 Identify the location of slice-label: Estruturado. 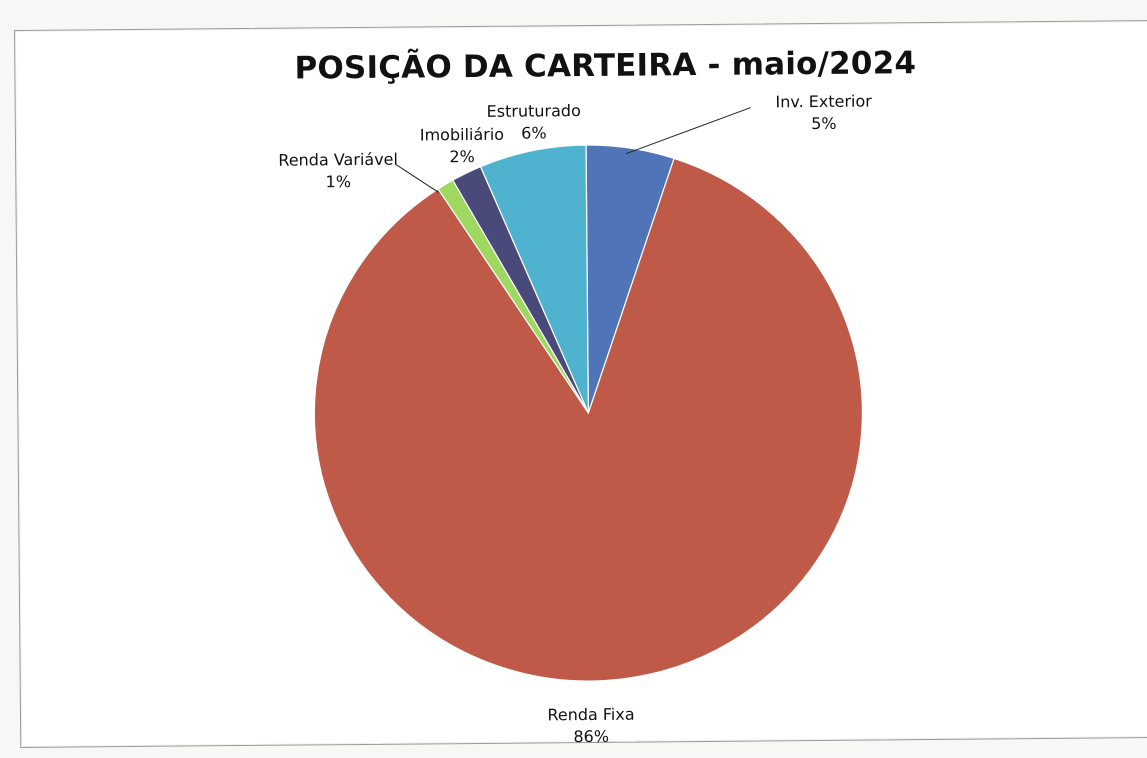
(534, 111).